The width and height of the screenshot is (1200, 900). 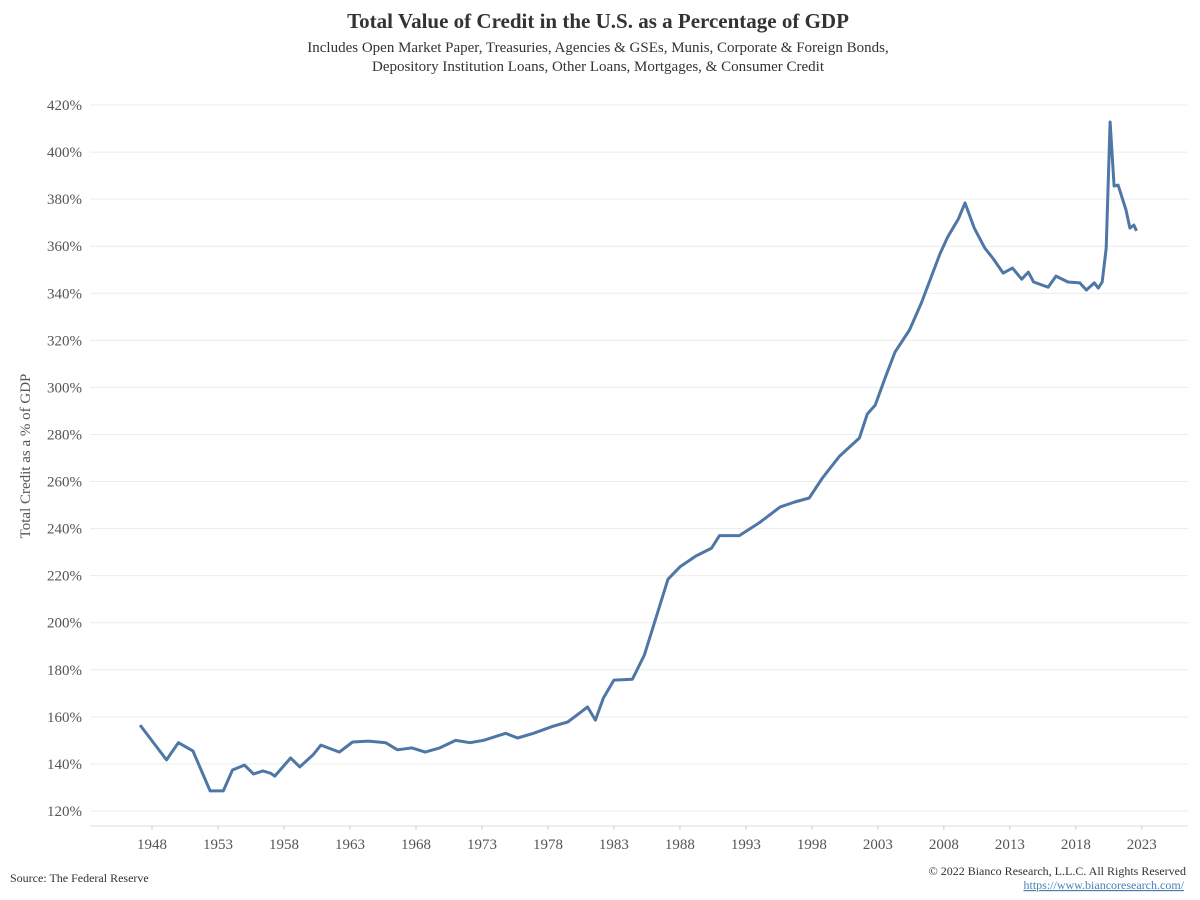 What do you see at coordinates (878, 845) in the screenshot?
I see `x-tick-label: 2003` at bounding box center [878, 845].